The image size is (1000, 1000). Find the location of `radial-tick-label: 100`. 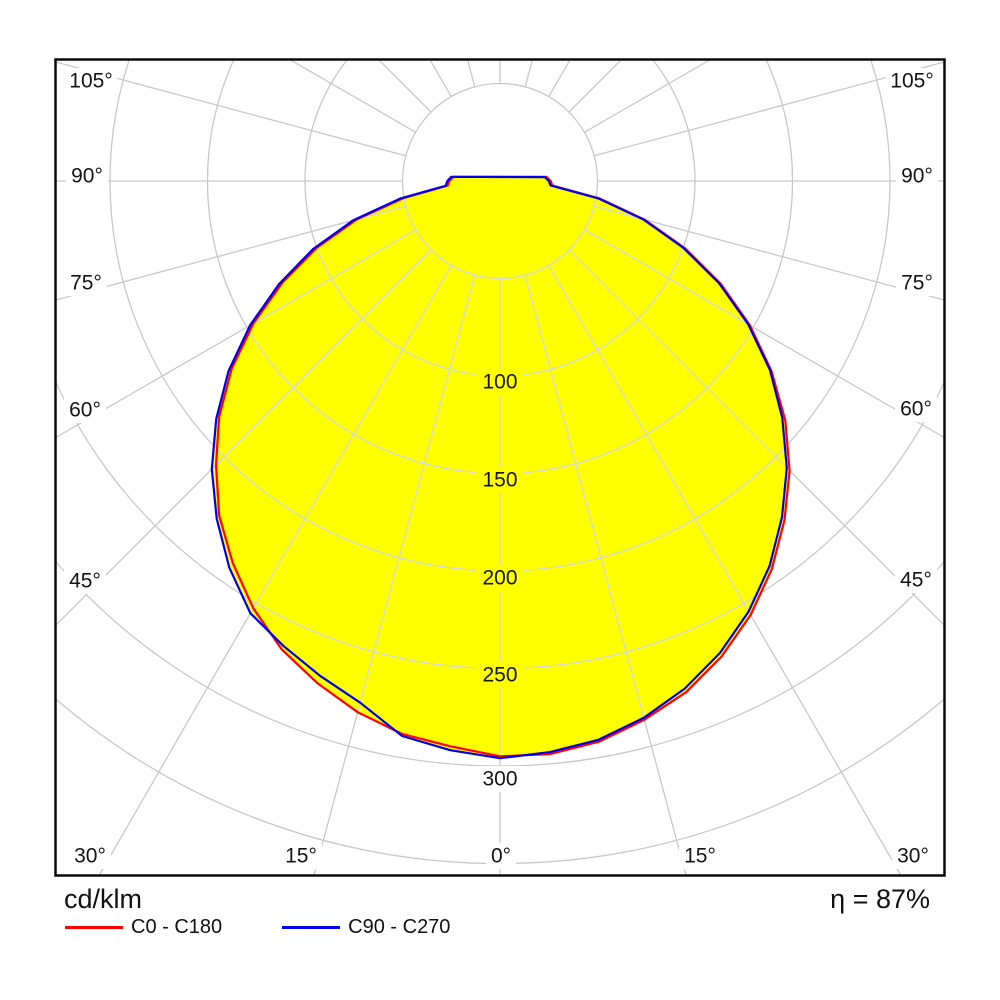

radial-tick-label: 100 is located at coordinates (499, 382).